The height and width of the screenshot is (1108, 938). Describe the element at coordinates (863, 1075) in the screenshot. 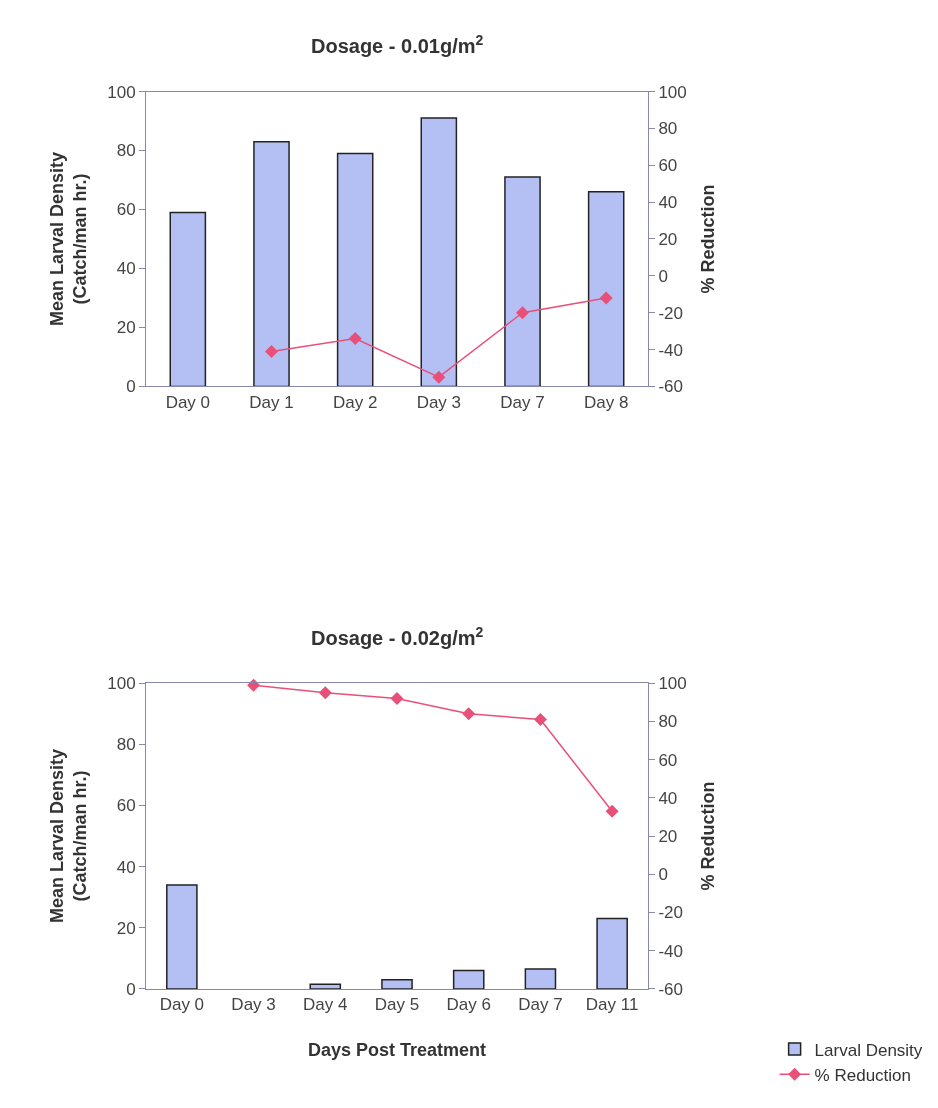

I see `legend-label: % Reduction` at that location.